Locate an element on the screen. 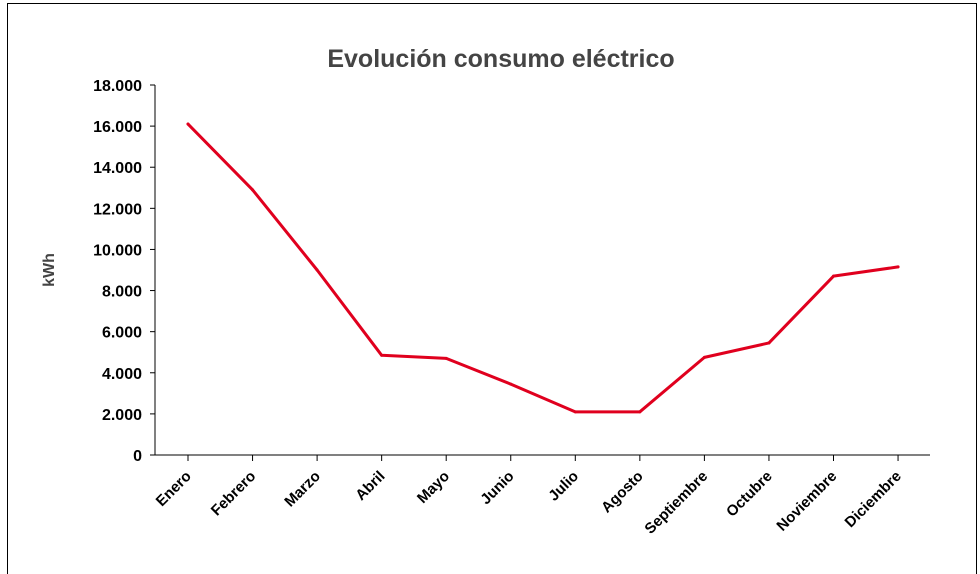 Image resolution: width=980 pixels, height=574 pixels. y-tick-label: 8.000 is located at coordinates (122, 292).